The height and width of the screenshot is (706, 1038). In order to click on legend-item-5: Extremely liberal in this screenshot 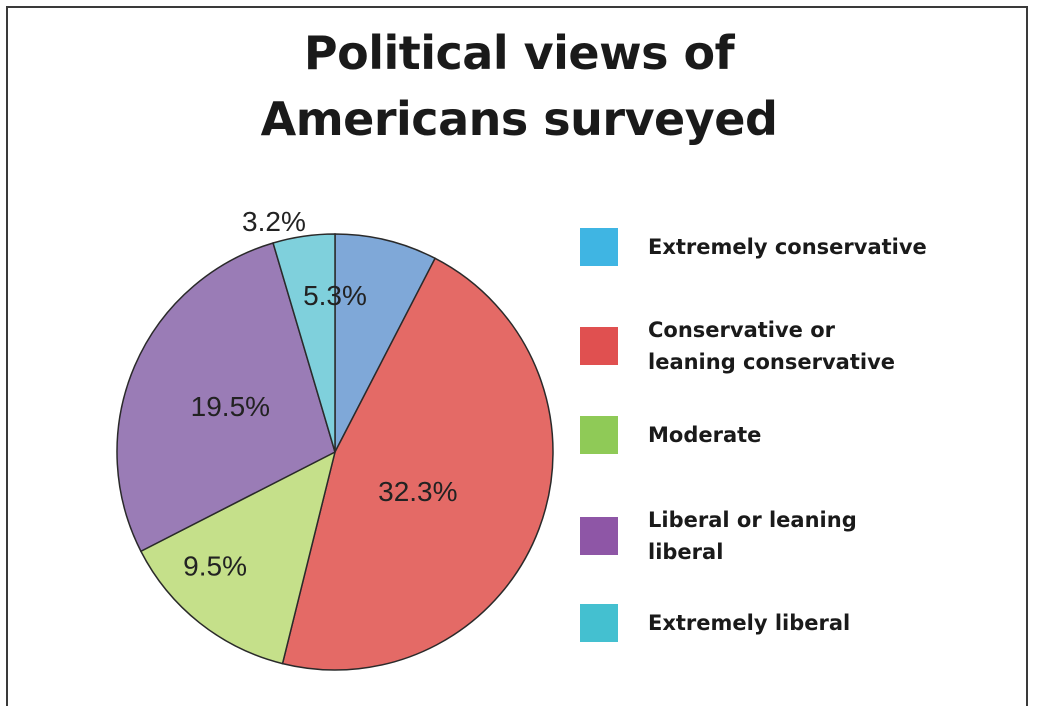, I will do `click(715, 623)`.